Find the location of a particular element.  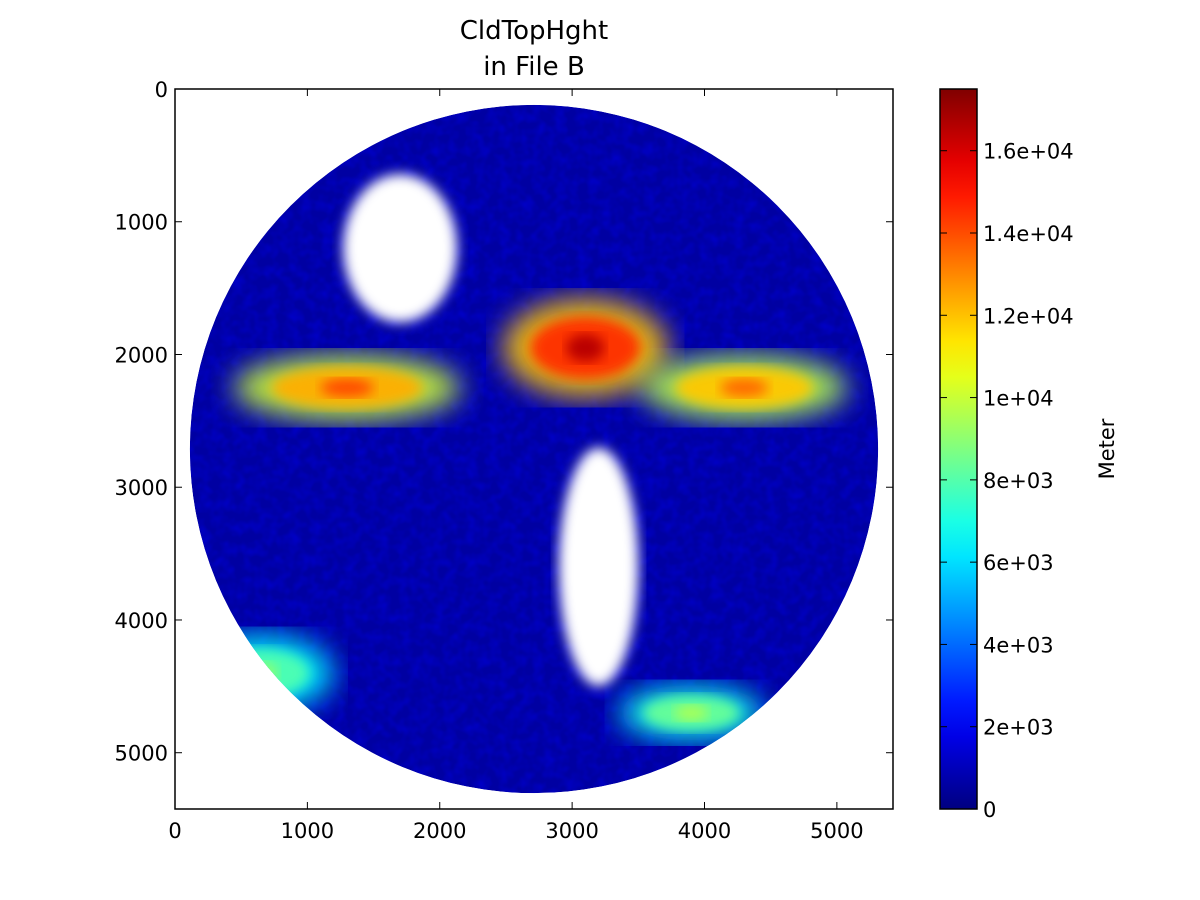

colorbar-frame is located at coordinates (958, 449).